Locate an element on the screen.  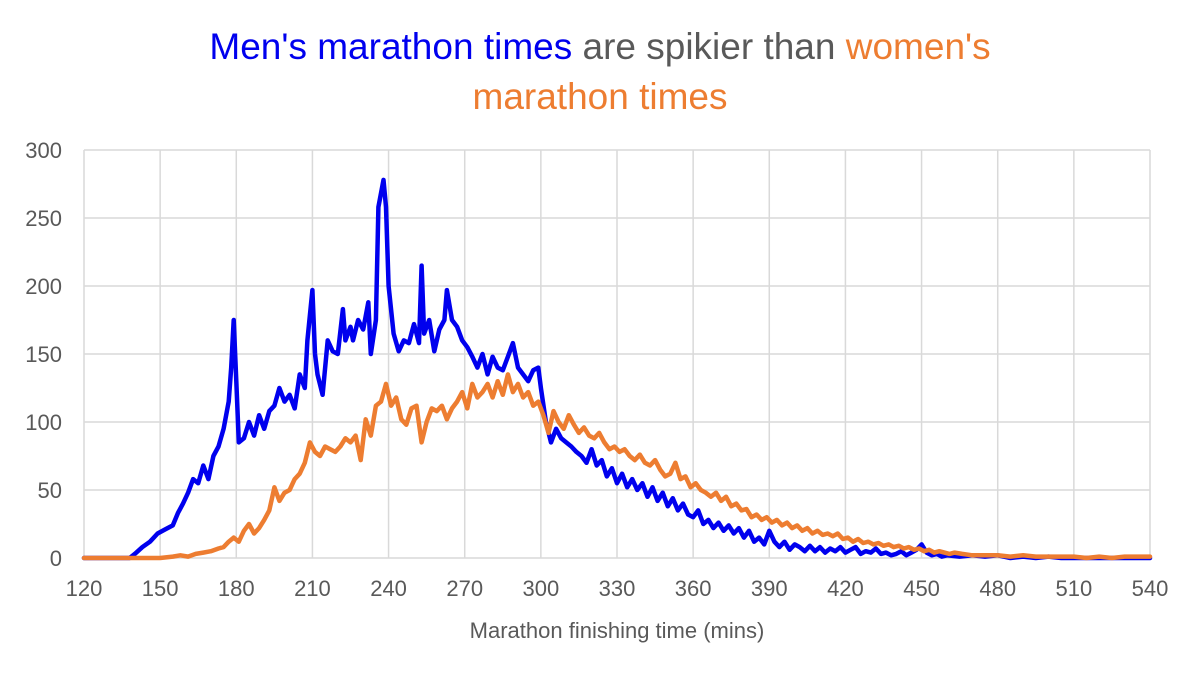
title-women-part-2: marathon times is located at coordinates (600, 96).